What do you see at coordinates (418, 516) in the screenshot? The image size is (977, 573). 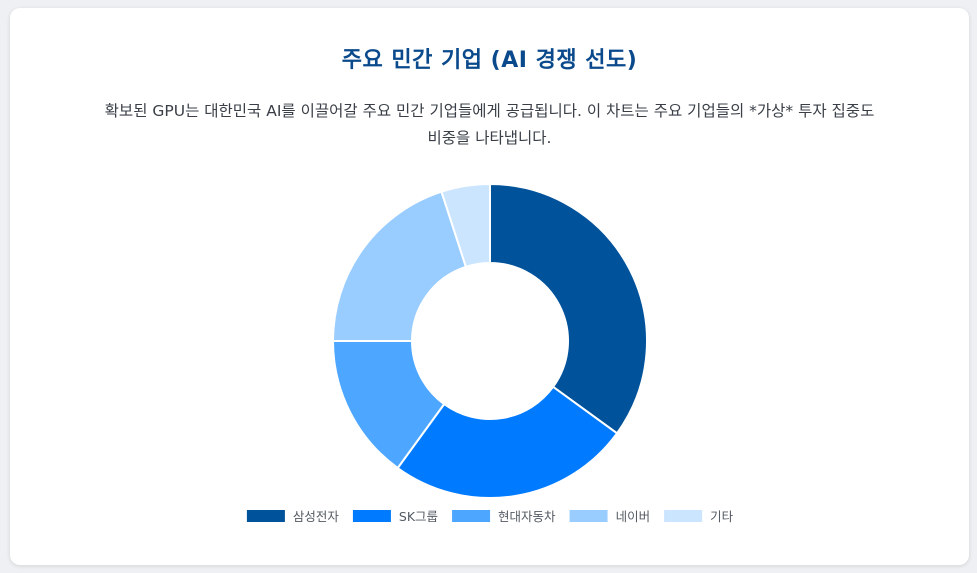 I see `legend-label-2: SK그룹` at bounding box center [418, 516].